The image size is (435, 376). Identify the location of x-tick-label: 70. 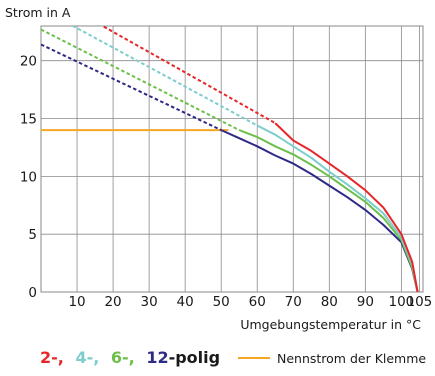
(293, 302).